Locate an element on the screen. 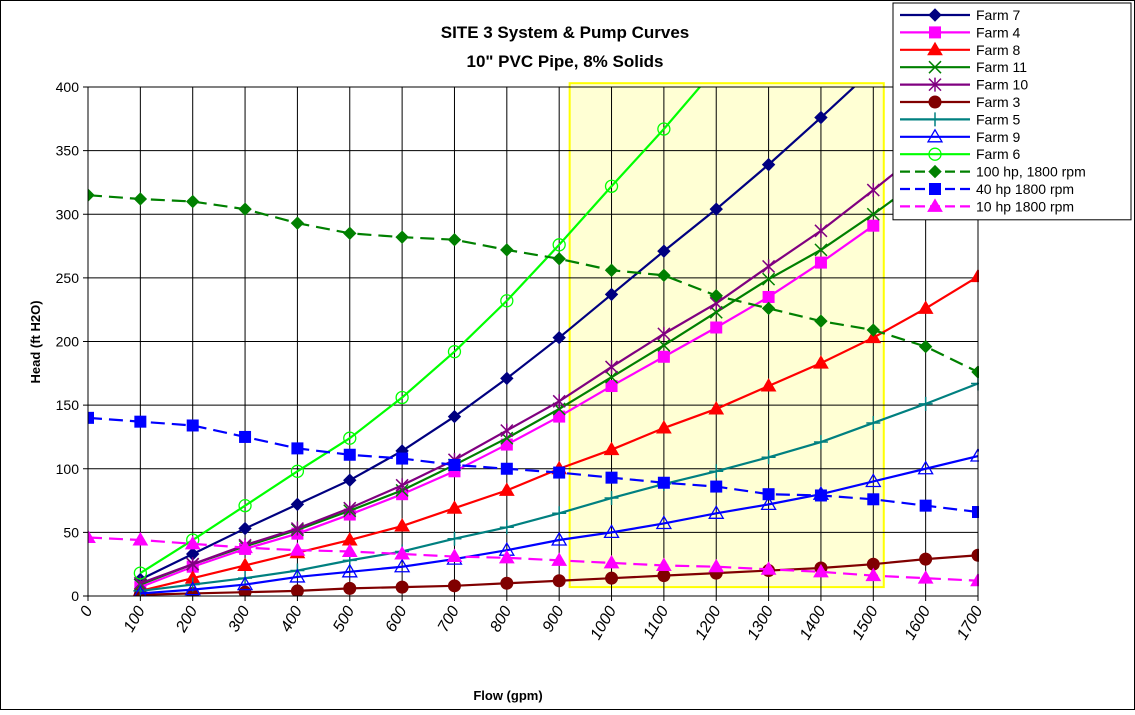 The width and height of the screenshot is (1135, 715). series-10-hp-1800-rpm is located at coordinates (533, 558).